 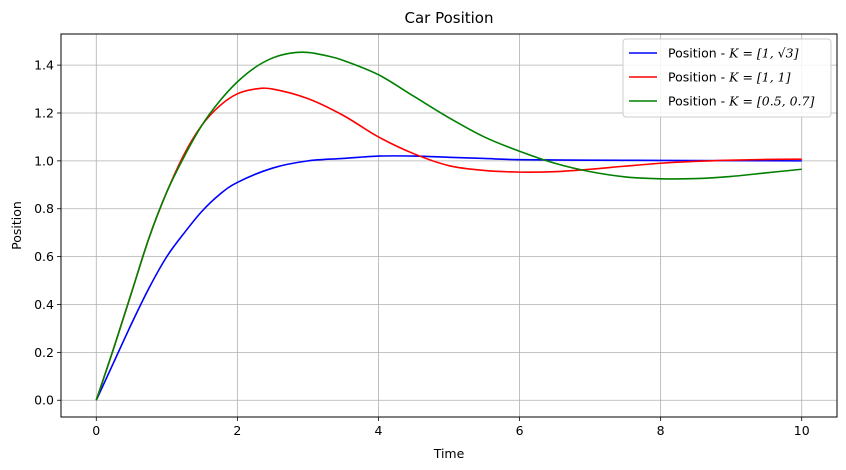 What do you see at coordinates (44, 352) in the screenshot?
I see `y-tick-label: 0.2` at bounding box center [44, 352].